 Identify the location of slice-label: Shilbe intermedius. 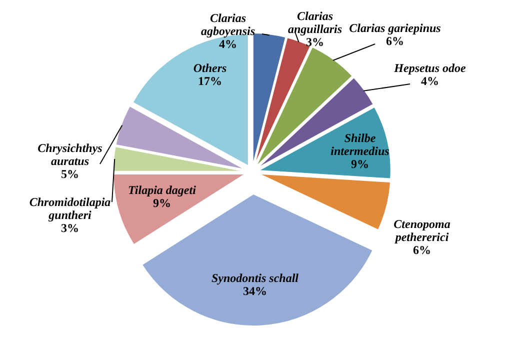
(360, 144).